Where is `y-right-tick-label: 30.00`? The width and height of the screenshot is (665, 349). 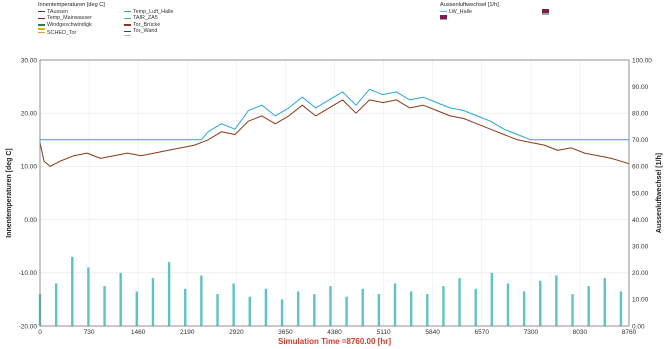
y-right-tick-label: 30.00 is located at coordinates (640, 247).